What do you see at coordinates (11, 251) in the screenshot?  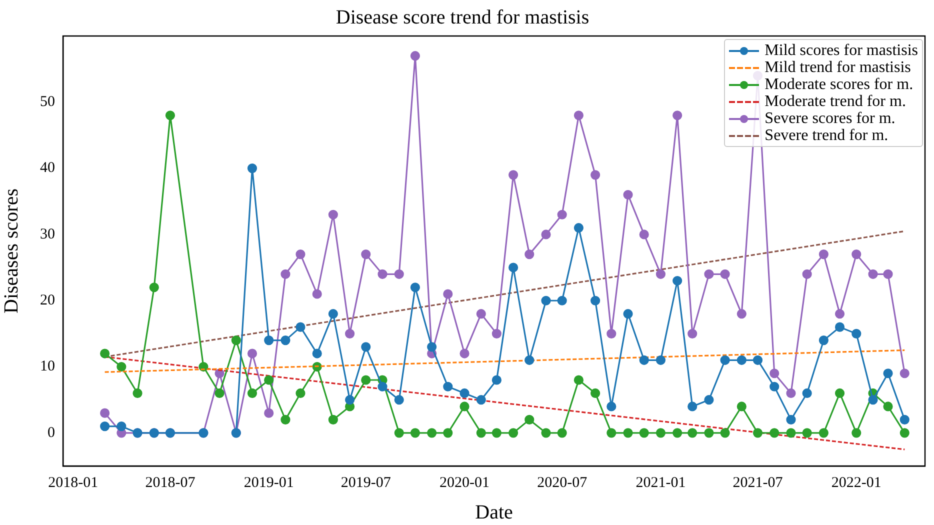 I see `y-axis-title: Diseases scores` at bounding box center [11, 251].